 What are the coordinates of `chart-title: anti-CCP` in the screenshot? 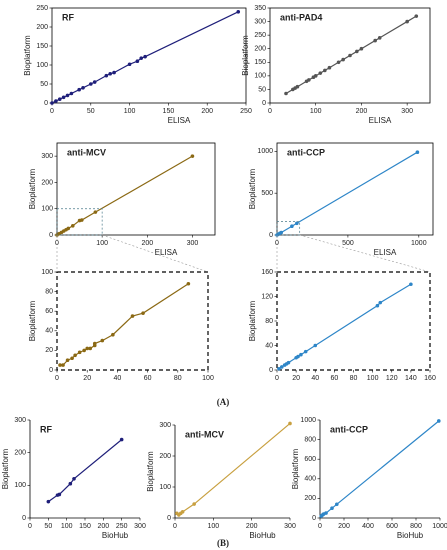 It's located at (349, 429).